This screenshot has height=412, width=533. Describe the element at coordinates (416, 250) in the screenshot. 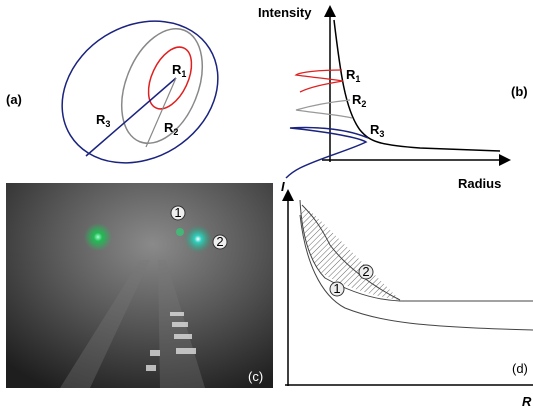

I see `curve-upper` at that location.